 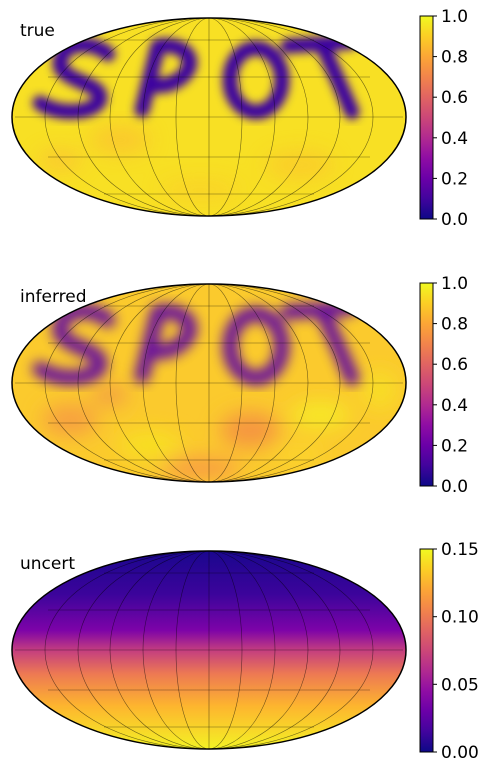 I want to click on panel-label-inferred: inferred, so click(x=53, y=297).